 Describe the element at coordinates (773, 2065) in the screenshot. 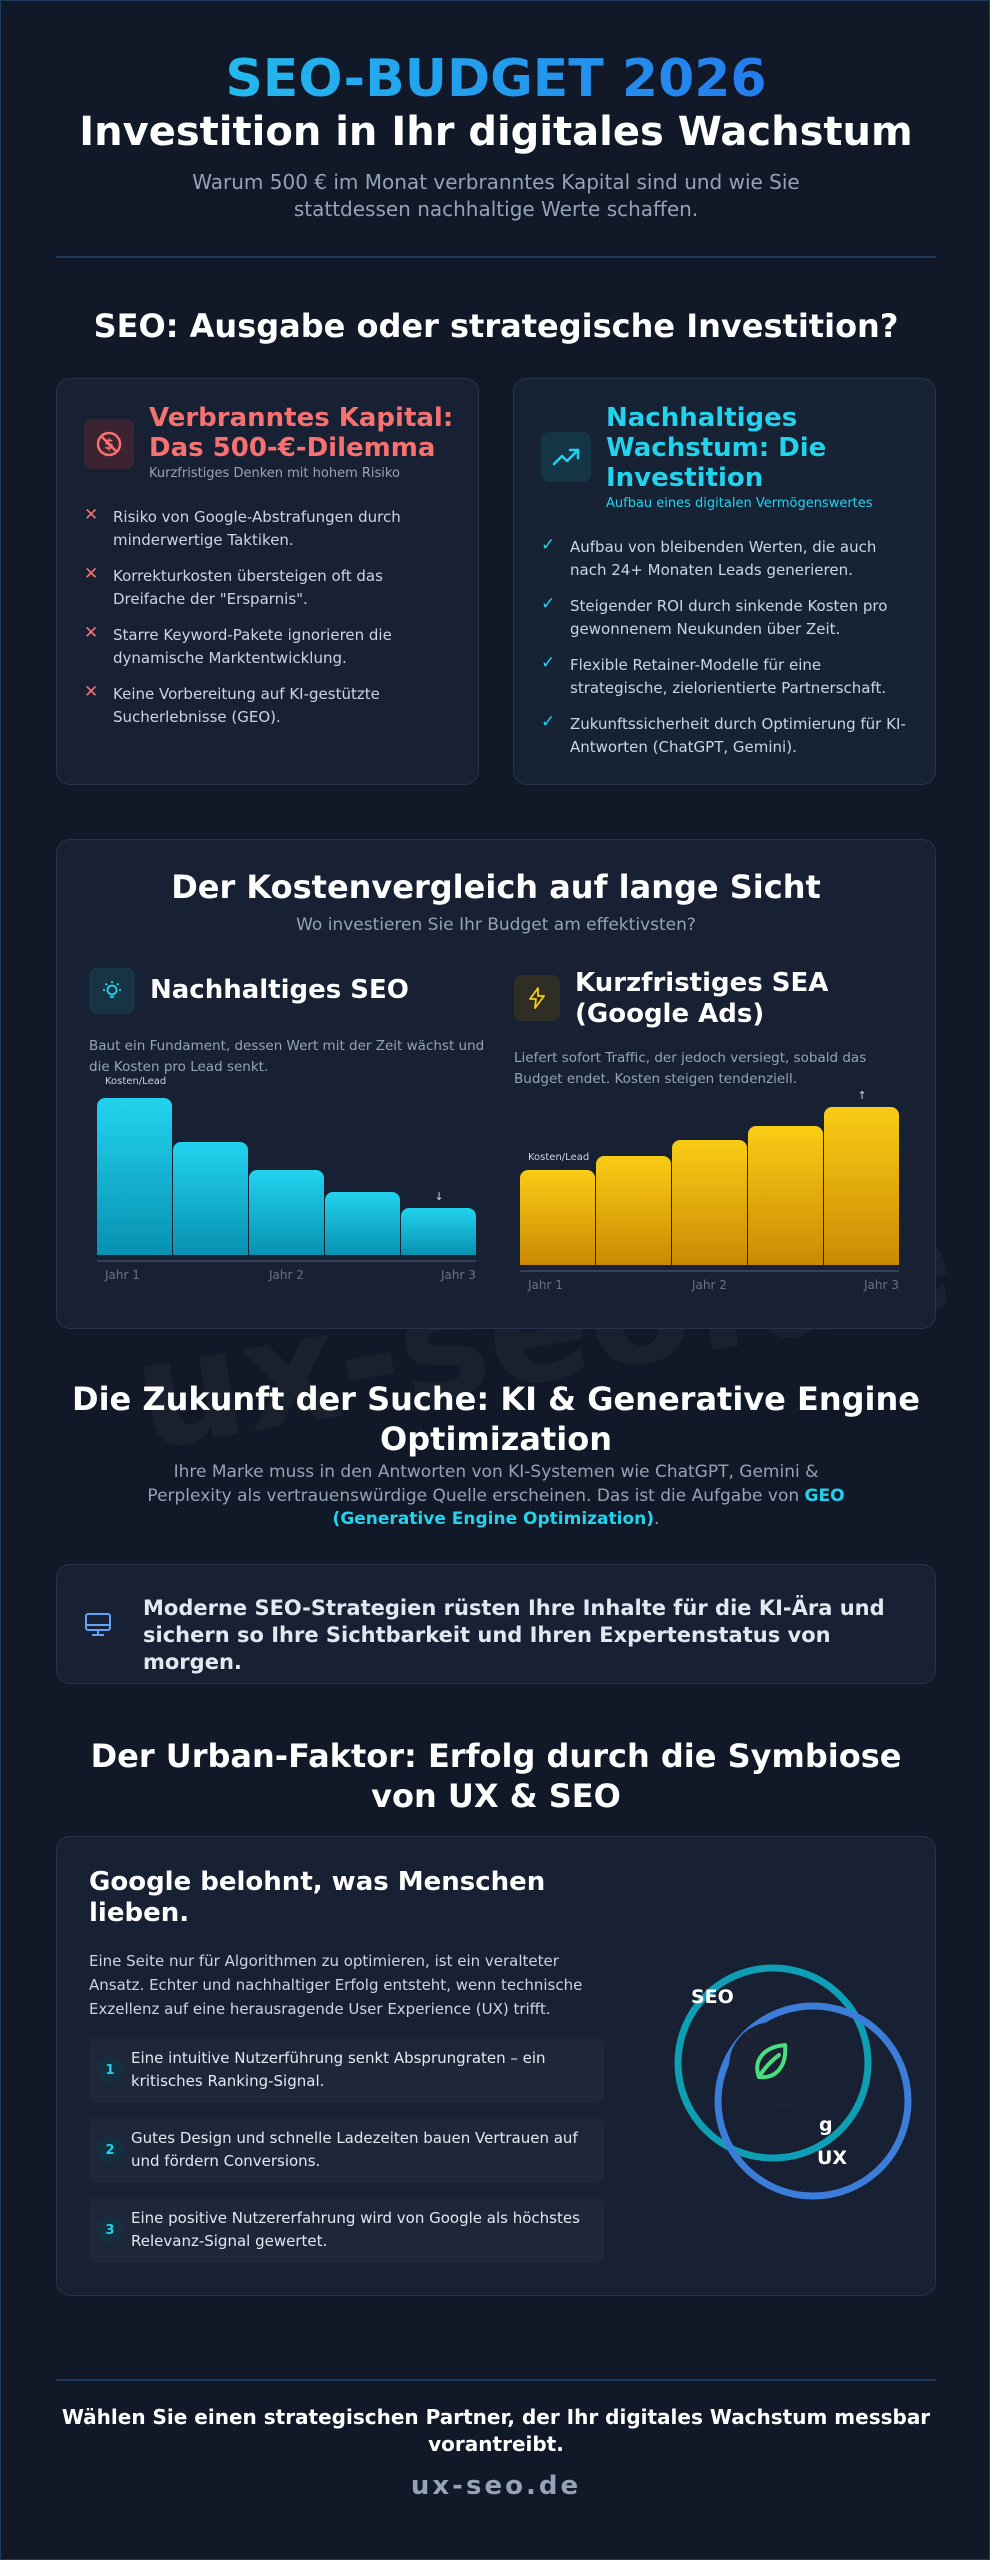

I see `leaf-icon` at that location.